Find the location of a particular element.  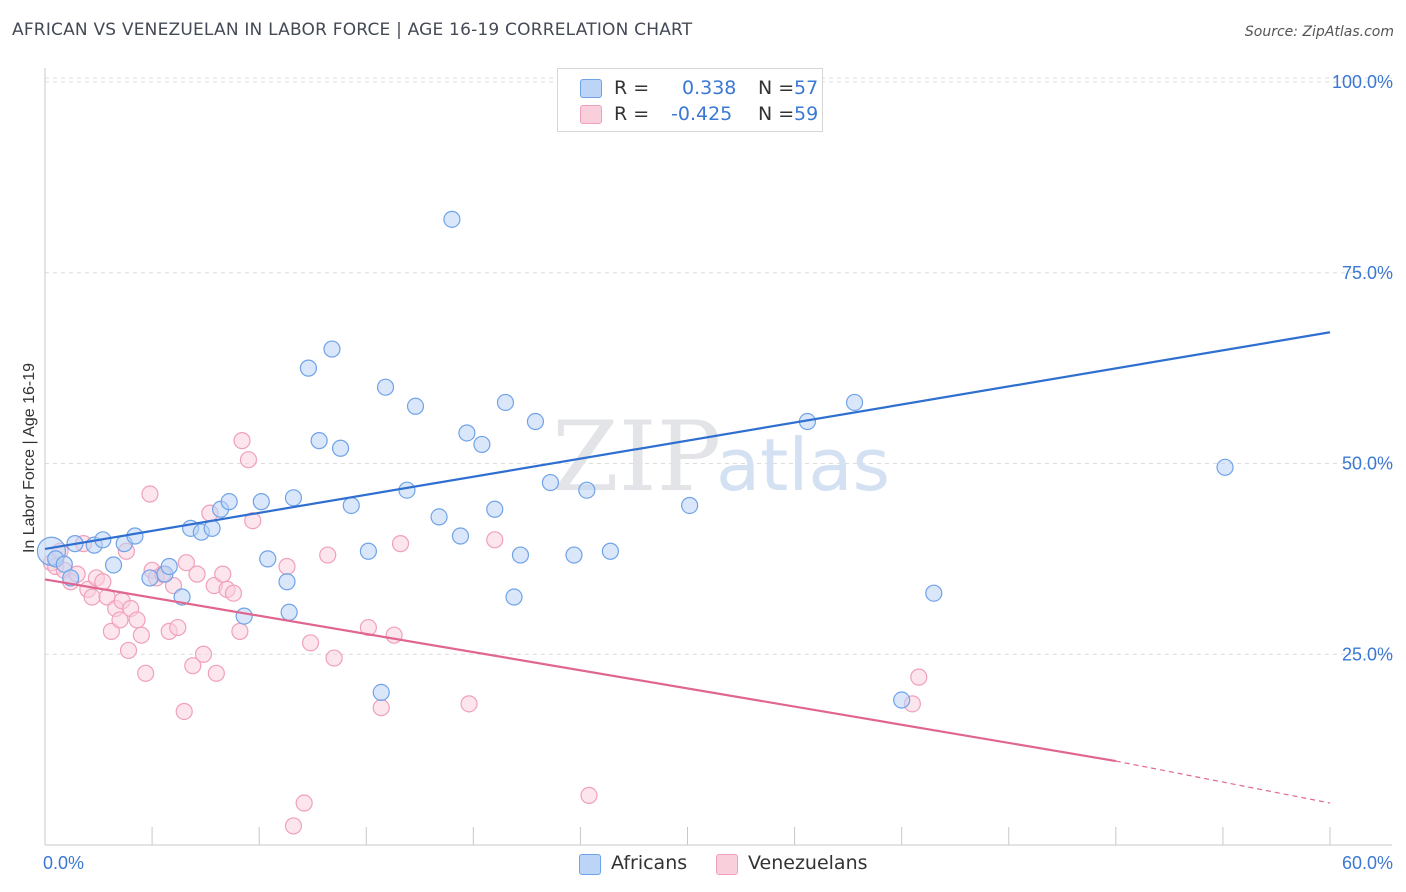

venezuelans-trend-extension is located at coordinates (1223, 782).